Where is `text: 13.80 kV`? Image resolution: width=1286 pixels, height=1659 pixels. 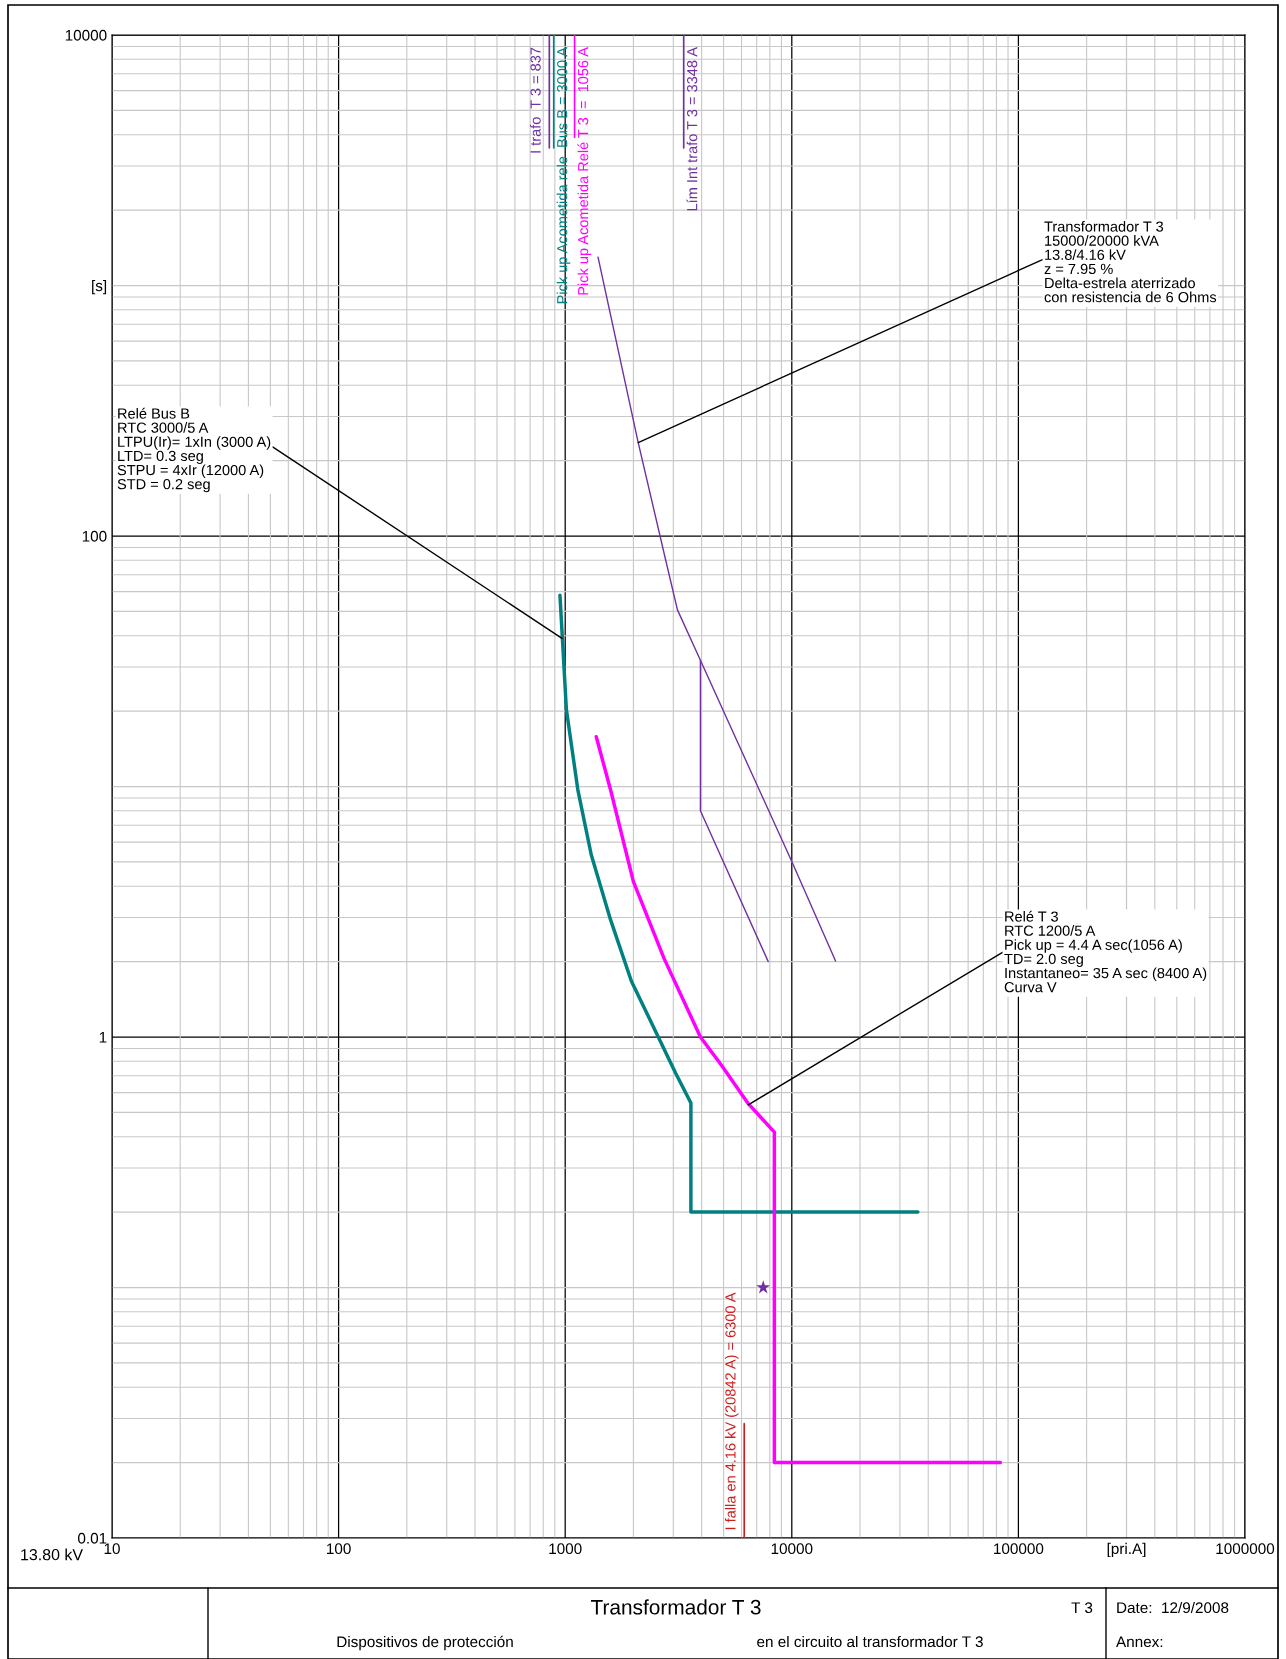 text: 13.80 kV is located at coordinates (52, 1554).